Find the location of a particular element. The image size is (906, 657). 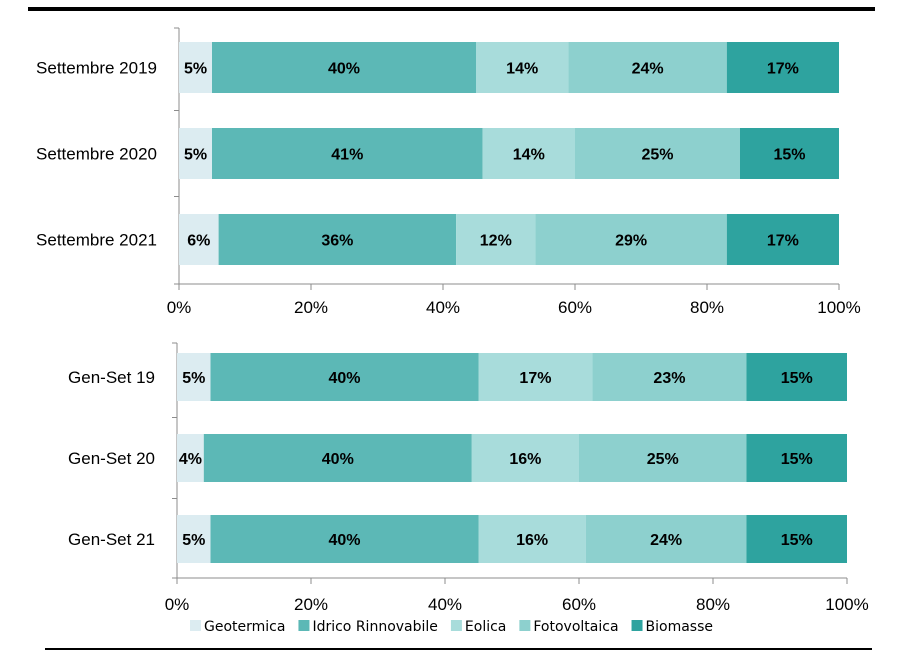

legend-label: Eolica is located at coordinates (485, 627).